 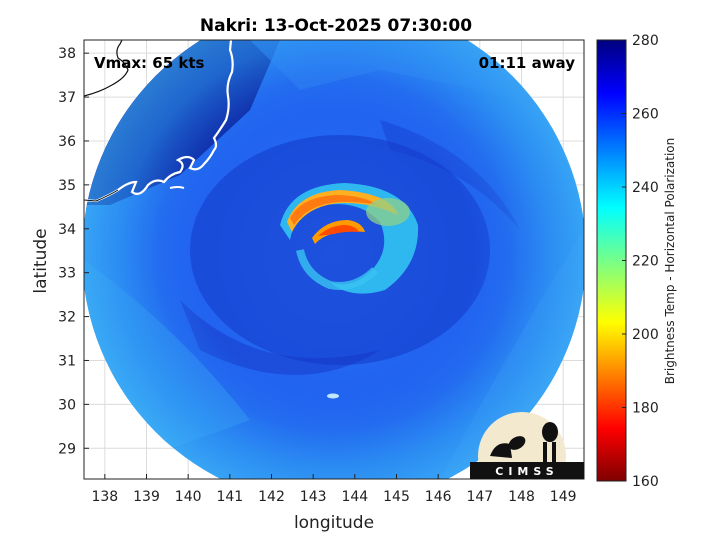 What do you see at coordinates (67, 318) in the screenshot?
I see `y-tick-label: 32` at bounding box center [67, 318].